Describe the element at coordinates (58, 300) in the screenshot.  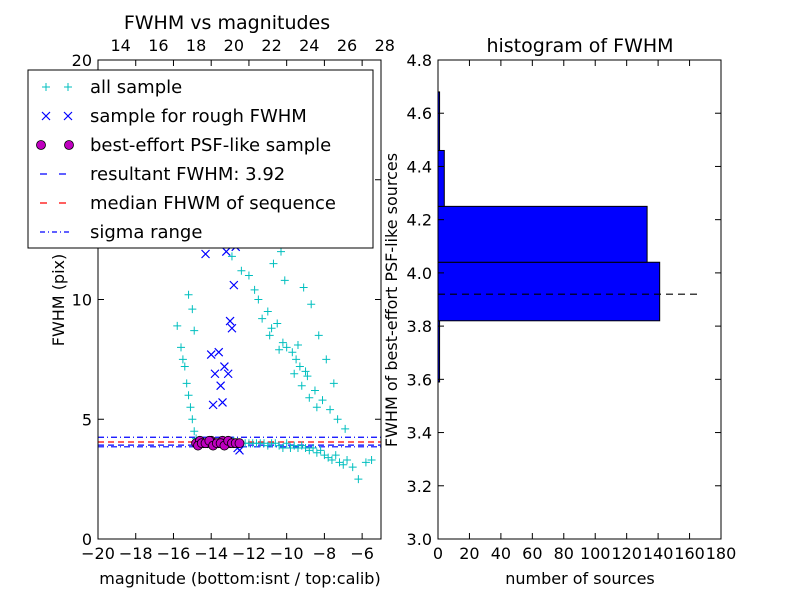
I see `left-y-axis-label: FWHM (pix)` at that location.